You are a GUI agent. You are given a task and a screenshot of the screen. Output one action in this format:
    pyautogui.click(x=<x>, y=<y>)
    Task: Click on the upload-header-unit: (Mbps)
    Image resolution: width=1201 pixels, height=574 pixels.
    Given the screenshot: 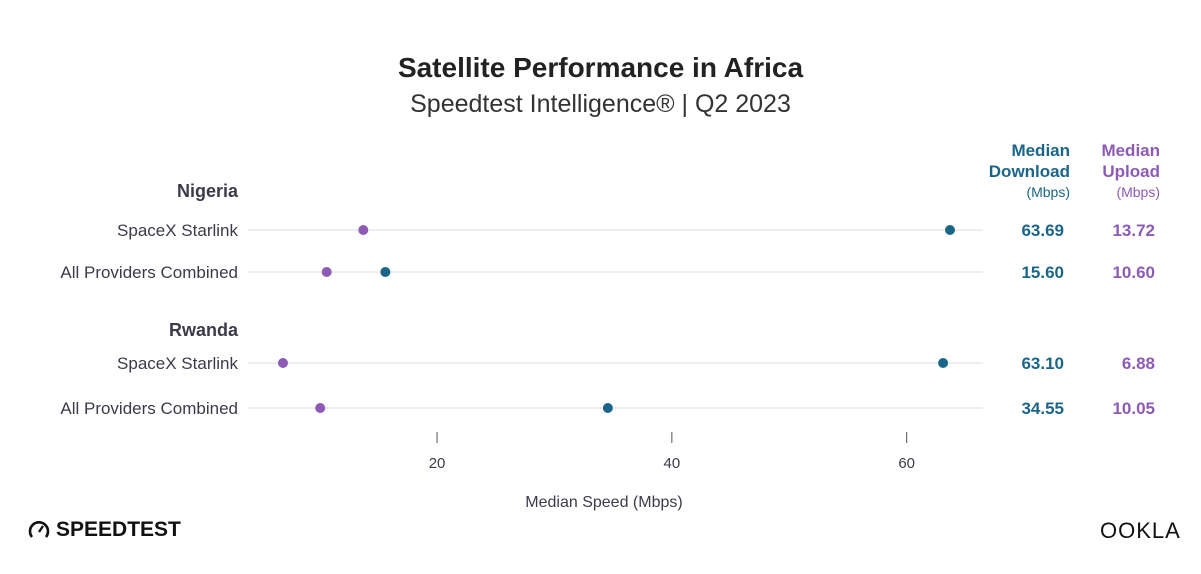 What is the action you would take?
    pyautogui.click(x=1138, y=192)
    